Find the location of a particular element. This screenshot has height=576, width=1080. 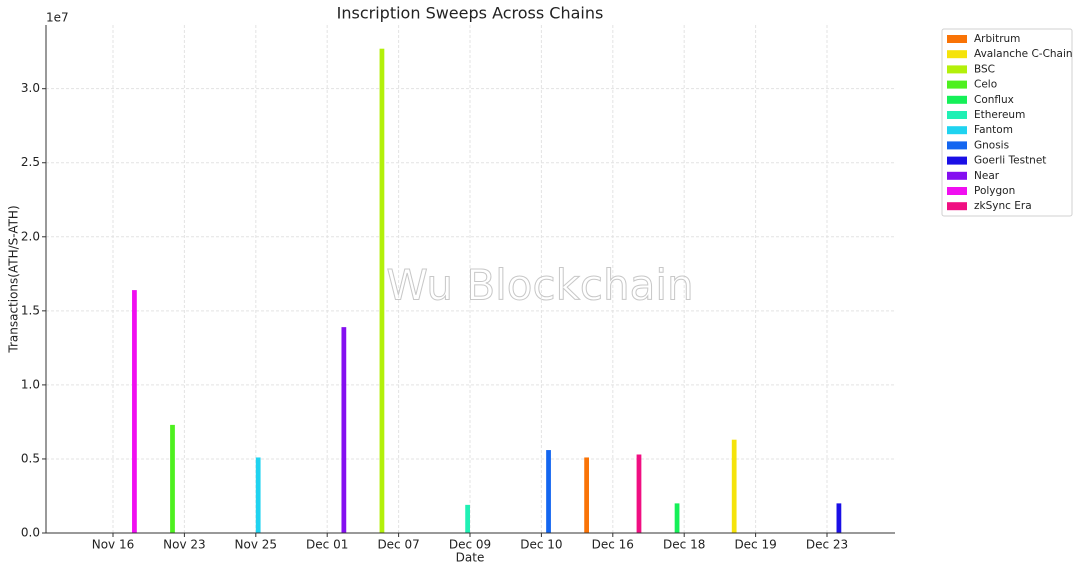

legend-label: Polygon is located at coordinates (994, 191).